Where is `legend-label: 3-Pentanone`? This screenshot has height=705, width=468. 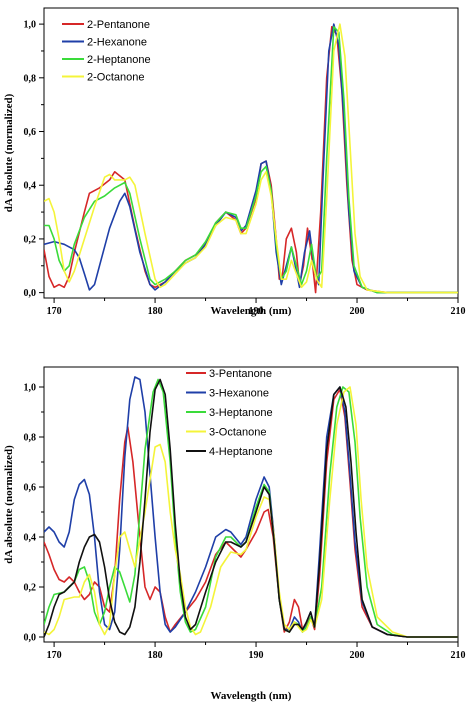
legend-label: 3-Pentanone is located at coordinates (240, 374).